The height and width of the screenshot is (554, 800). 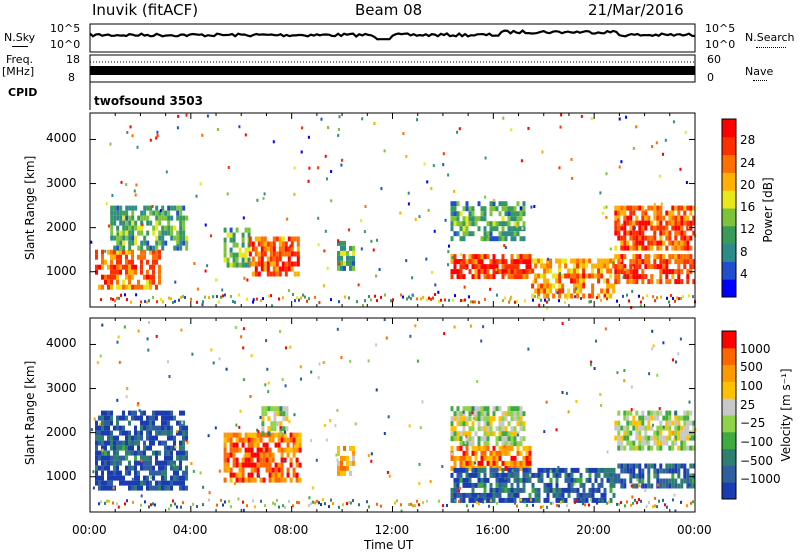 I want to click on velocity-colorbar-swatch, so click(x=729, y=440).